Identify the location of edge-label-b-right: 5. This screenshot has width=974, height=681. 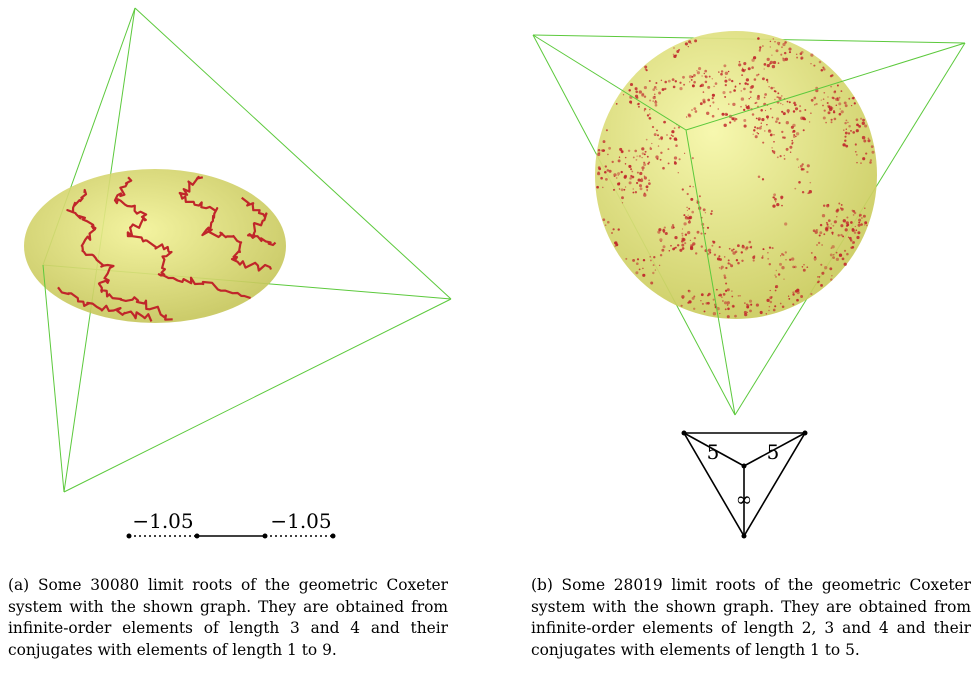
(773, 452).